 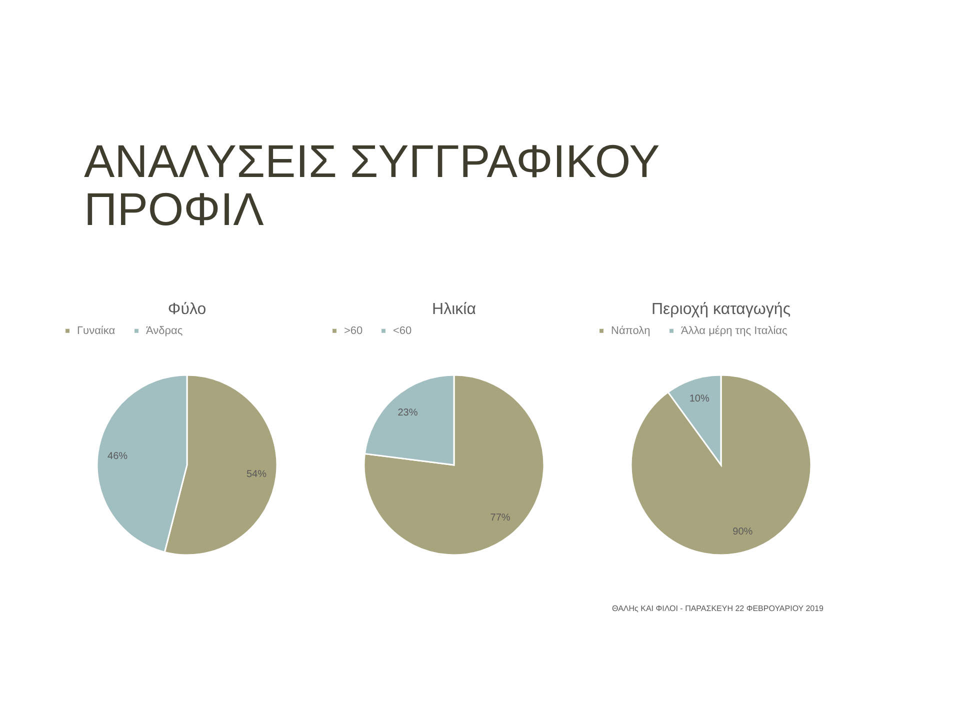 I want to click on data-label: 90%, so click(x=742, y=532).